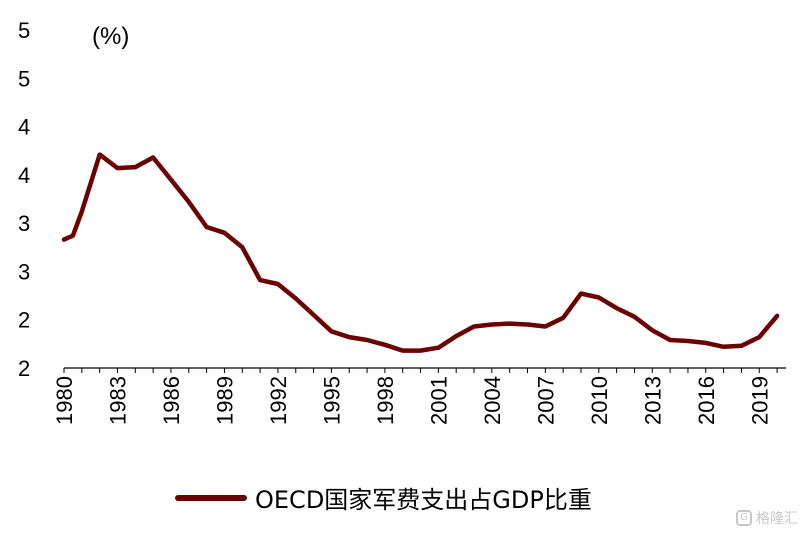  Describe the element at coordinates (759, 400) in the screenshot. I see `x-tick-label: 2019` at that location.